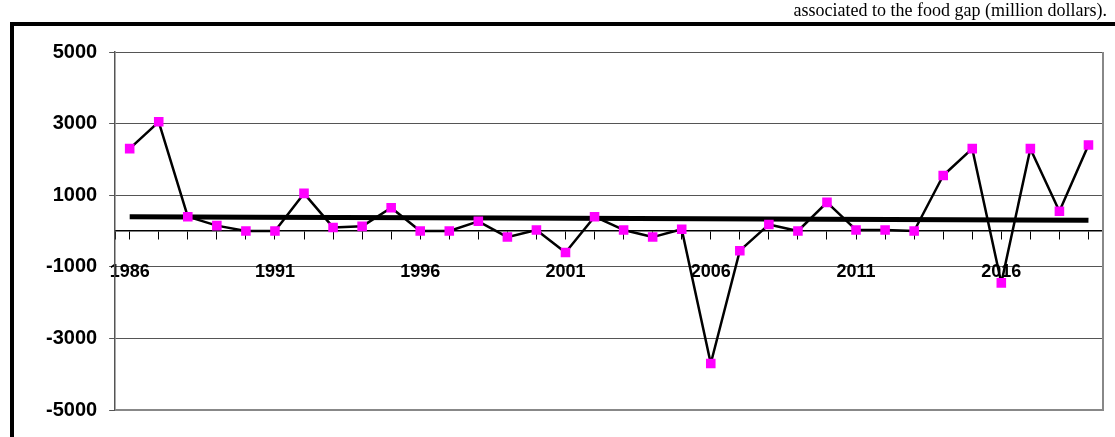 The width and height of the screenshot is (1115, 437). Describe the element at coordinates (420, 270) in the screenshot. I see `x-tick-label: 1996` at that location.